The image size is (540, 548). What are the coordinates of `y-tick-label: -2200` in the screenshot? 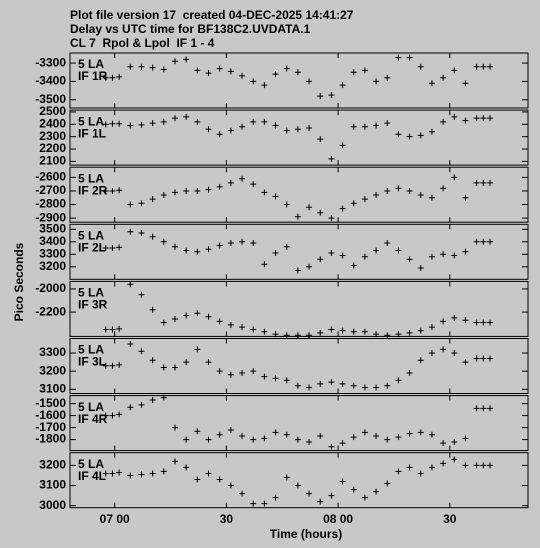 It's located at (50, 311).